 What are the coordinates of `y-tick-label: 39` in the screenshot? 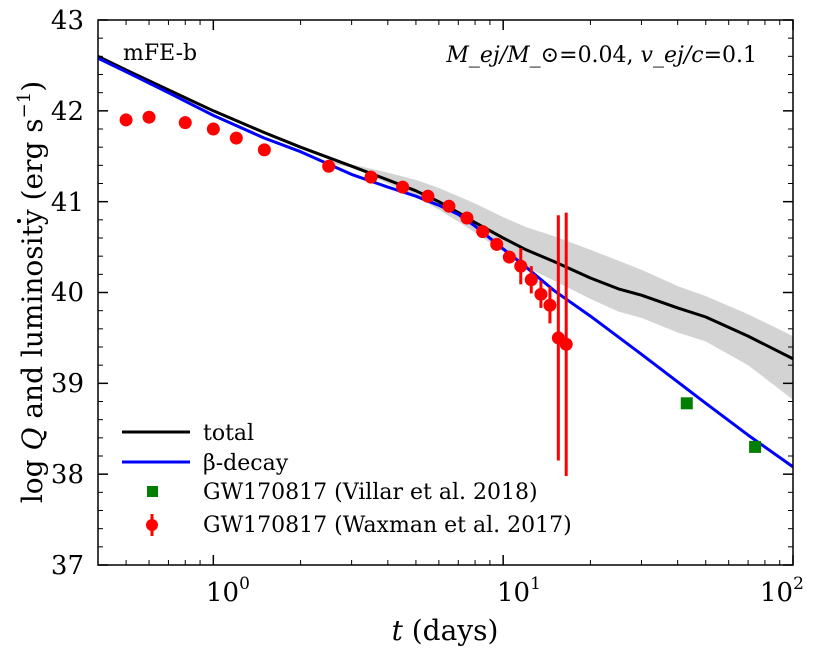 It's located at (67, 384).